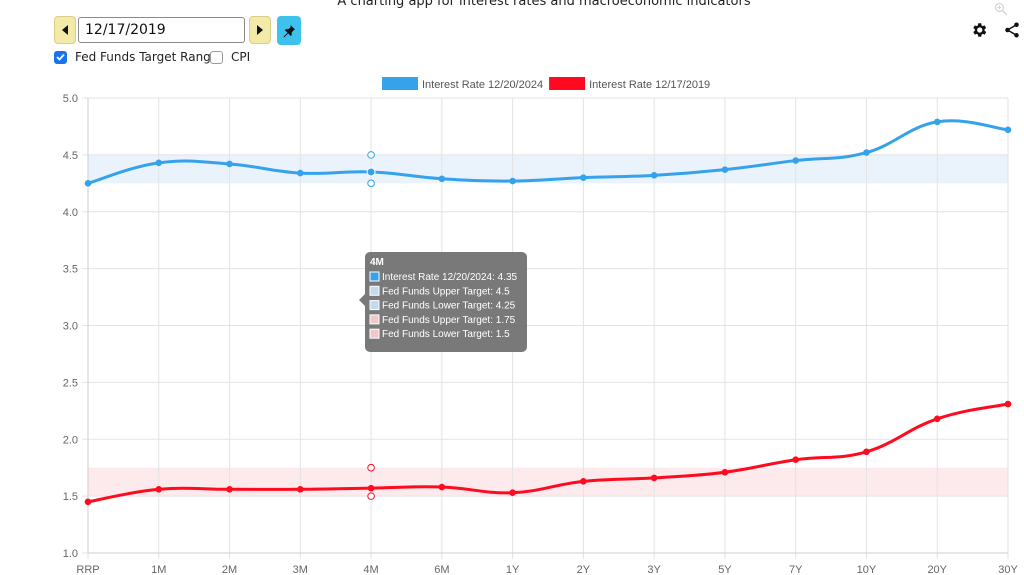  What do you see at coordinates (371, 172) in the screenshot?
I see `hover-point` at bounding box center [371, 172].